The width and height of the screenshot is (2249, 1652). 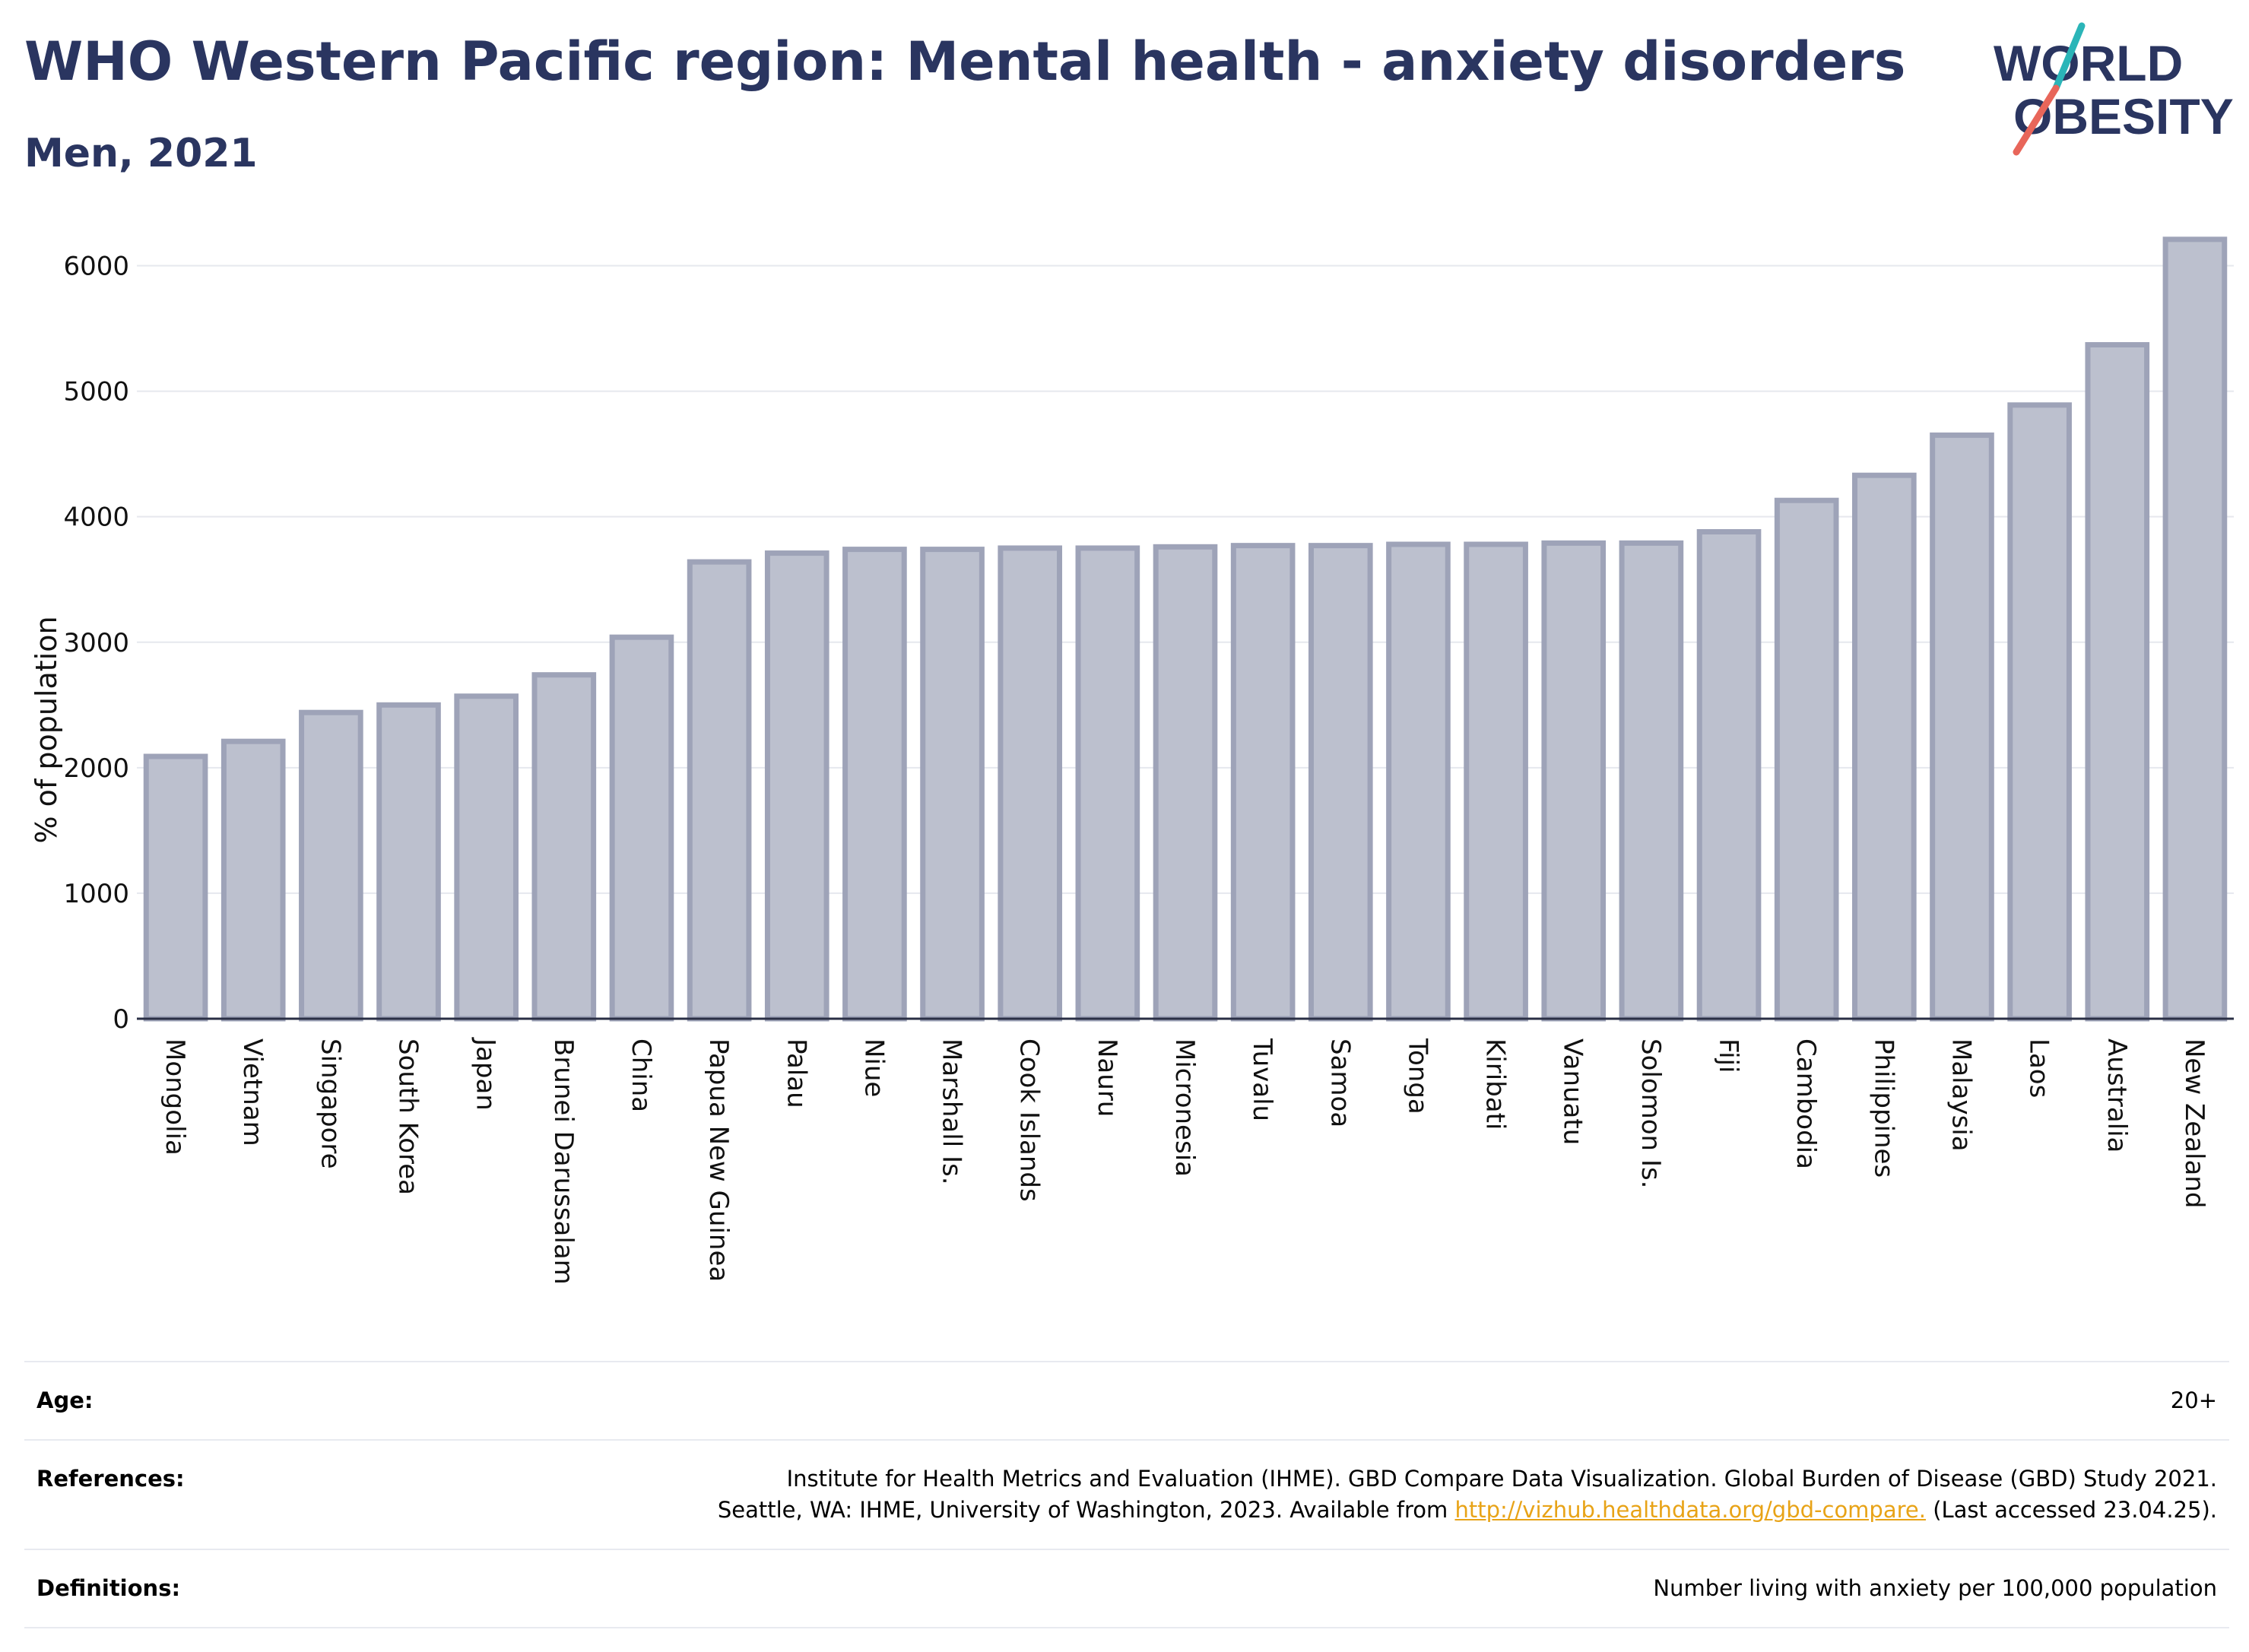 What do you see at coordinates (96, 894) in the screenshot?
I see `y-tick-label: 1000` at bounding box center [96, 894].